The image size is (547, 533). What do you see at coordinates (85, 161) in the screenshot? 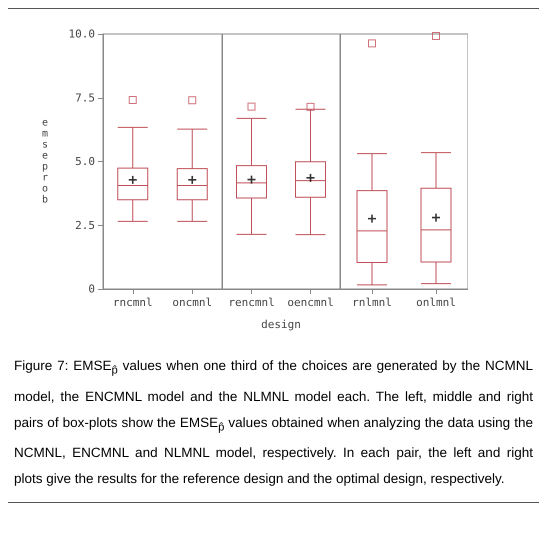
I see `y-tick-label: 5.0` at bounding box center [85, 161].